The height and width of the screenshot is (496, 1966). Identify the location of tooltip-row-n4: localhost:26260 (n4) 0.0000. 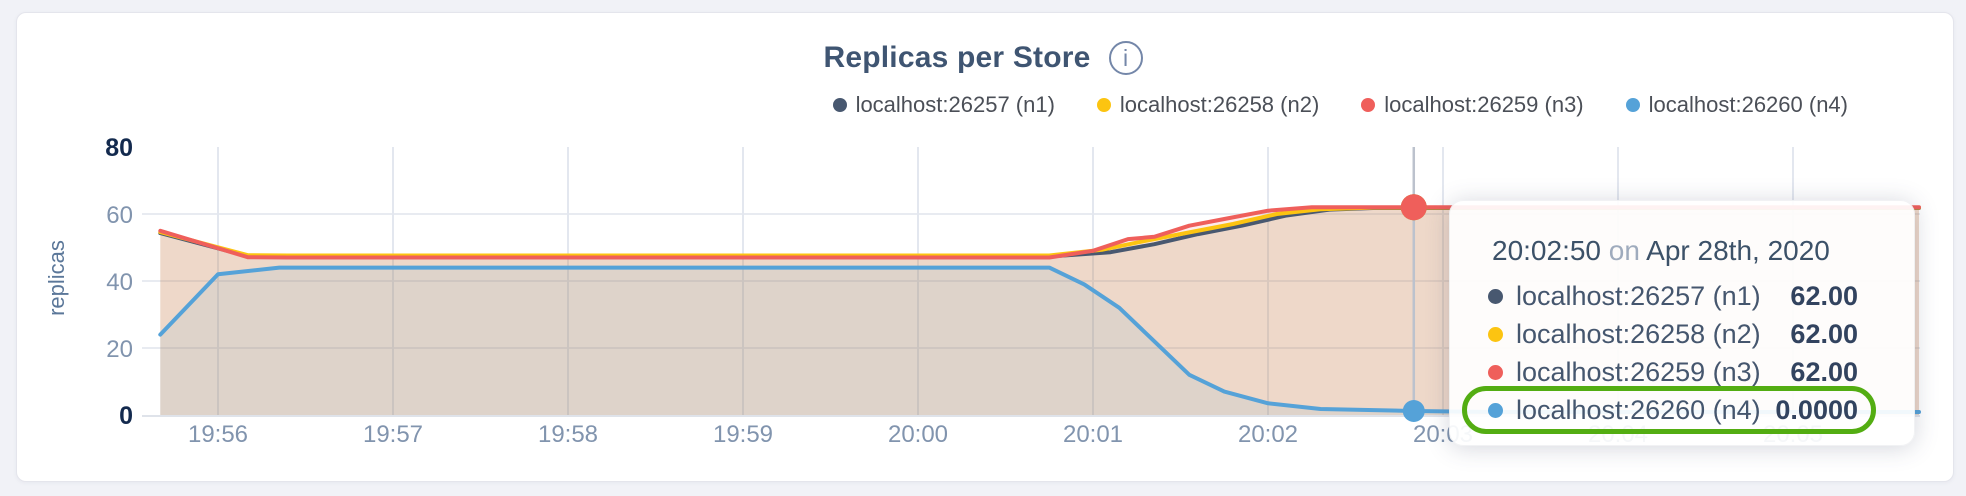
(1669, 410).